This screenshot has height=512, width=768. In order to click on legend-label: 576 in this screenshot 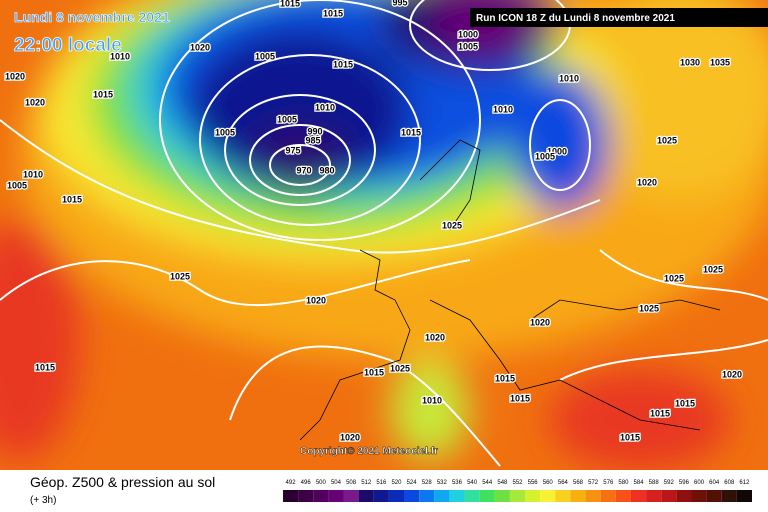, I will do `click(608, 483)`.